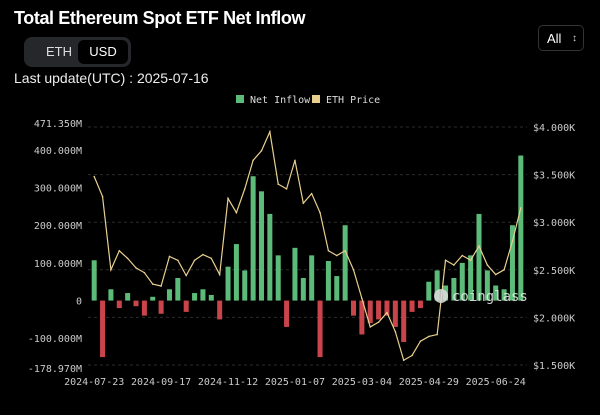 This screenshot has width=600, height=415. I want to click on toggle-eth: ETH, so click(59, 51).